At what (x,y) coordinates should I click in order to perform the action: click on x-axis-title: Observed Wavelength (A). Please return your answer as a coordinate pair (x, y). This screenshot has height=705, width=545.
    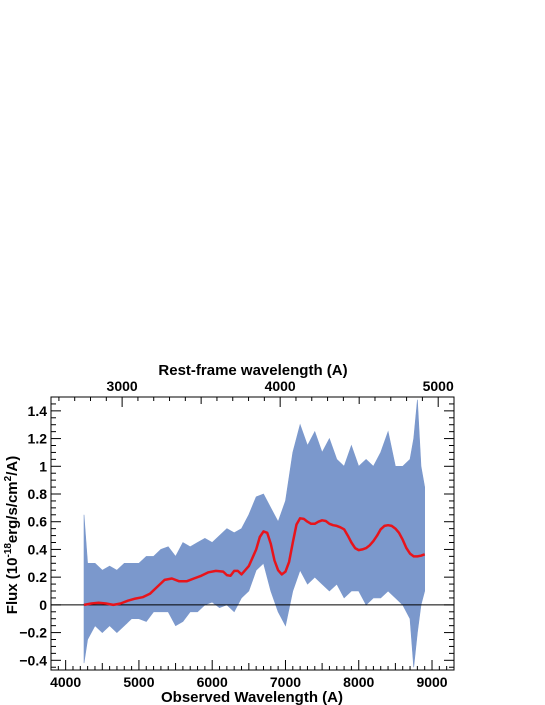
    Looking at the image, I should click on (252, 697).